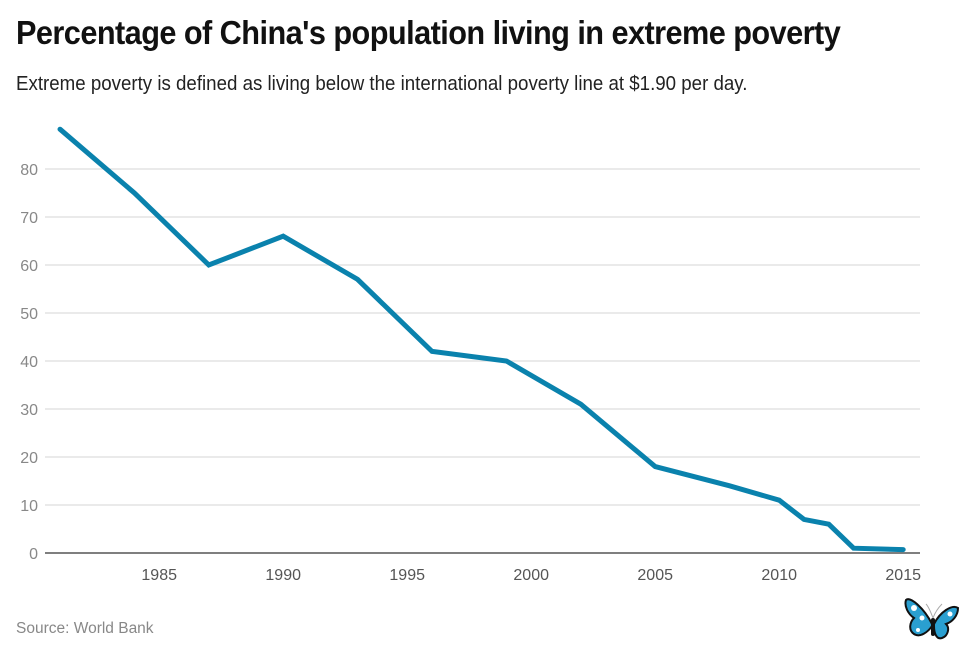 The height and width of the screenshot is (663, 980). What do you see at coordinates (29, 218) in the screenshot?
I see `y-tick-label: 70` at bounding box center [29, 218].